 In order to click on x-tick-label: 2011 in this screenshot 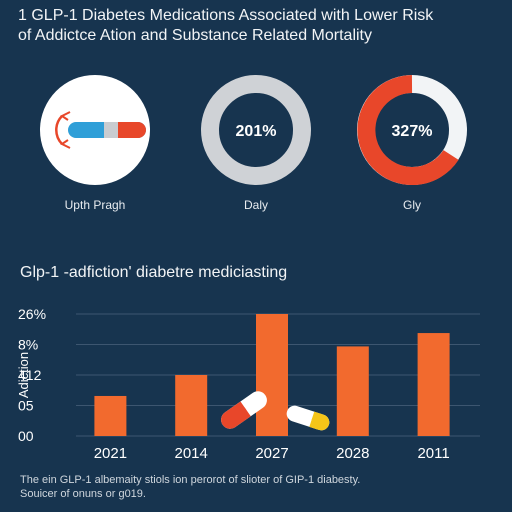, I will do `click(433, 453)`.